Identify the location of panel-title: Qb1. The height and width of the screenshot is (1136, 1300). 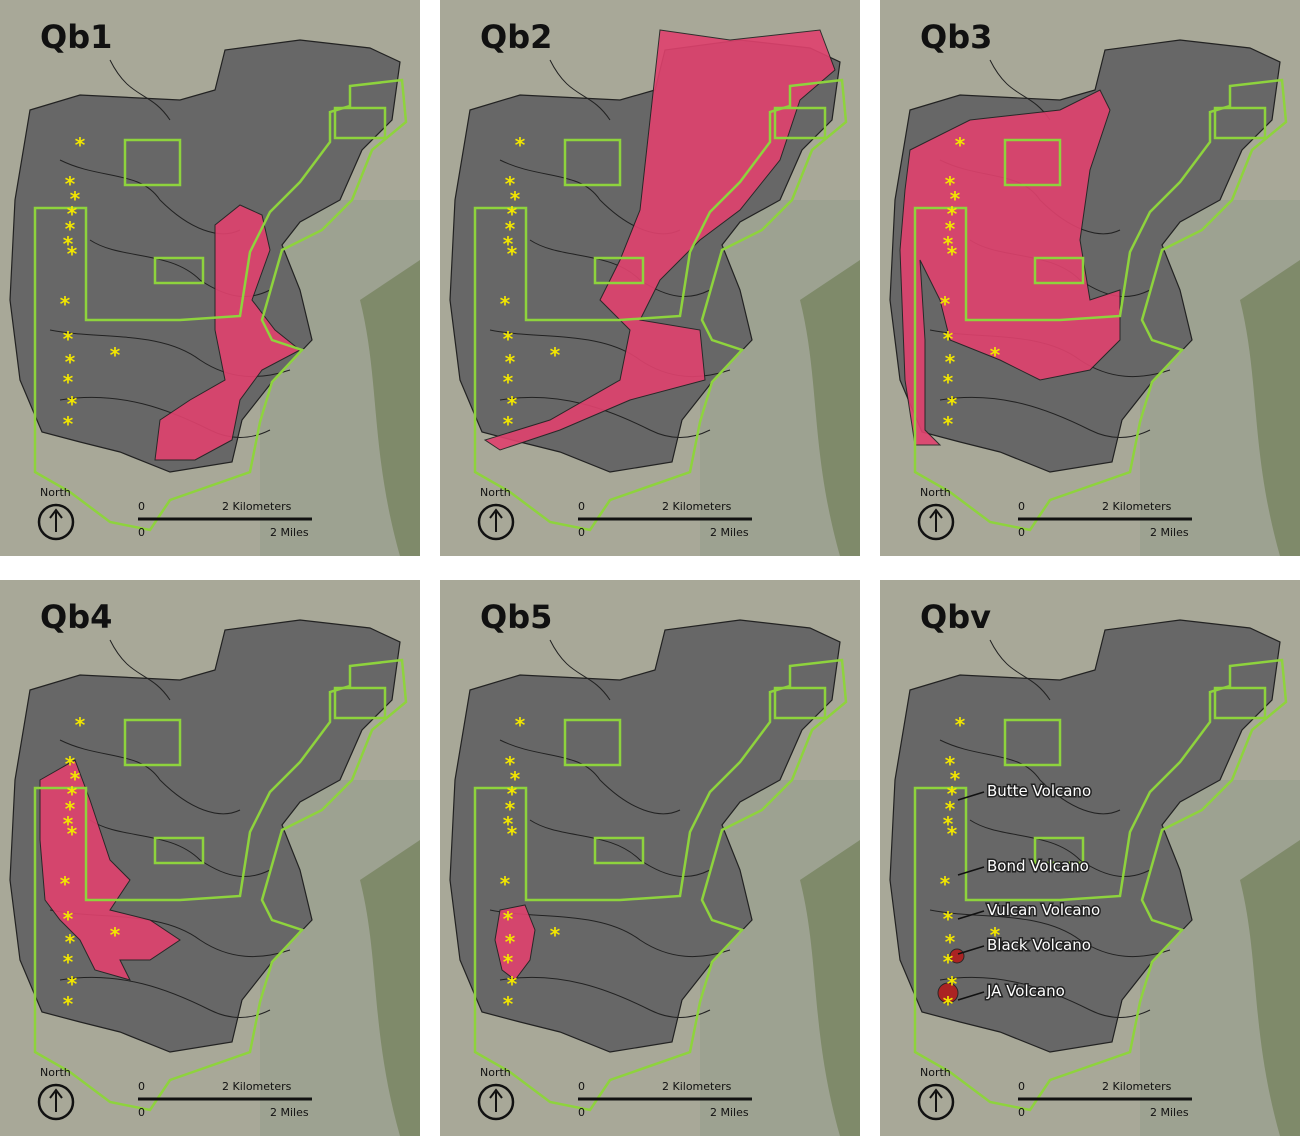
(76, 37).